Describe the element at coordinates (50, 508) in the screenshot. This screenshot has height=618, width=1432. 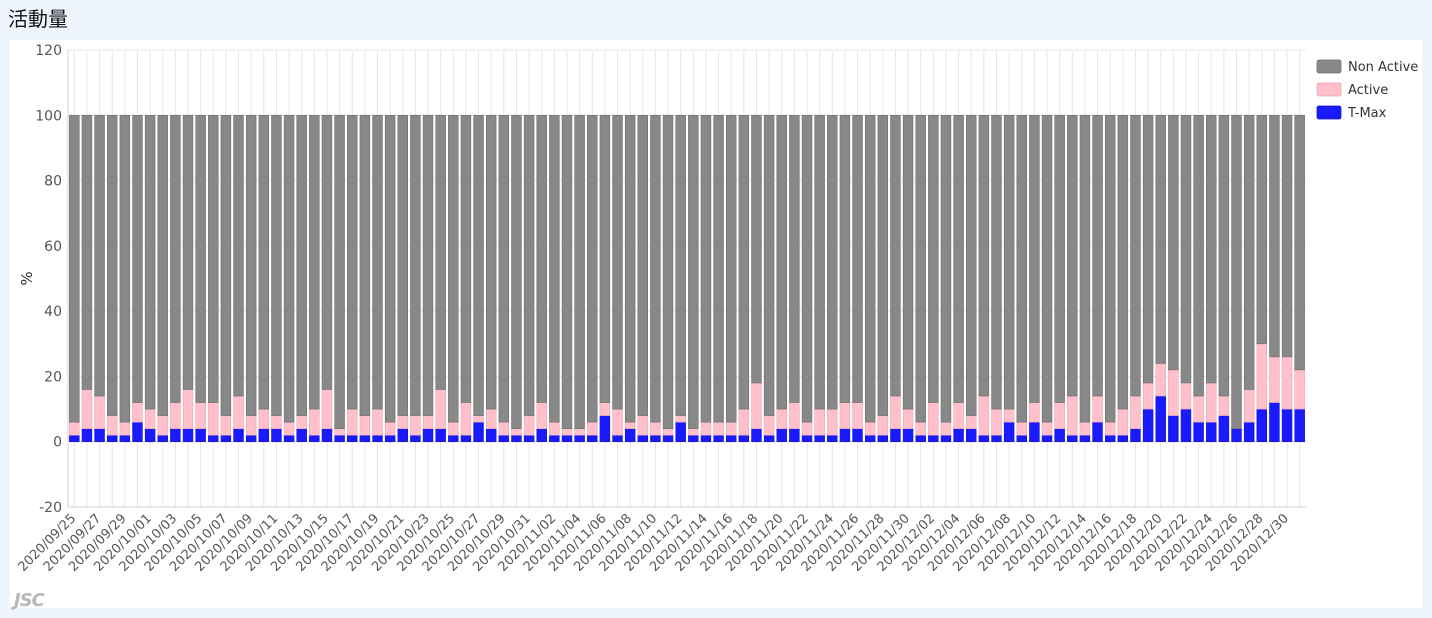
I see `y-tick-label: -20` at that location.